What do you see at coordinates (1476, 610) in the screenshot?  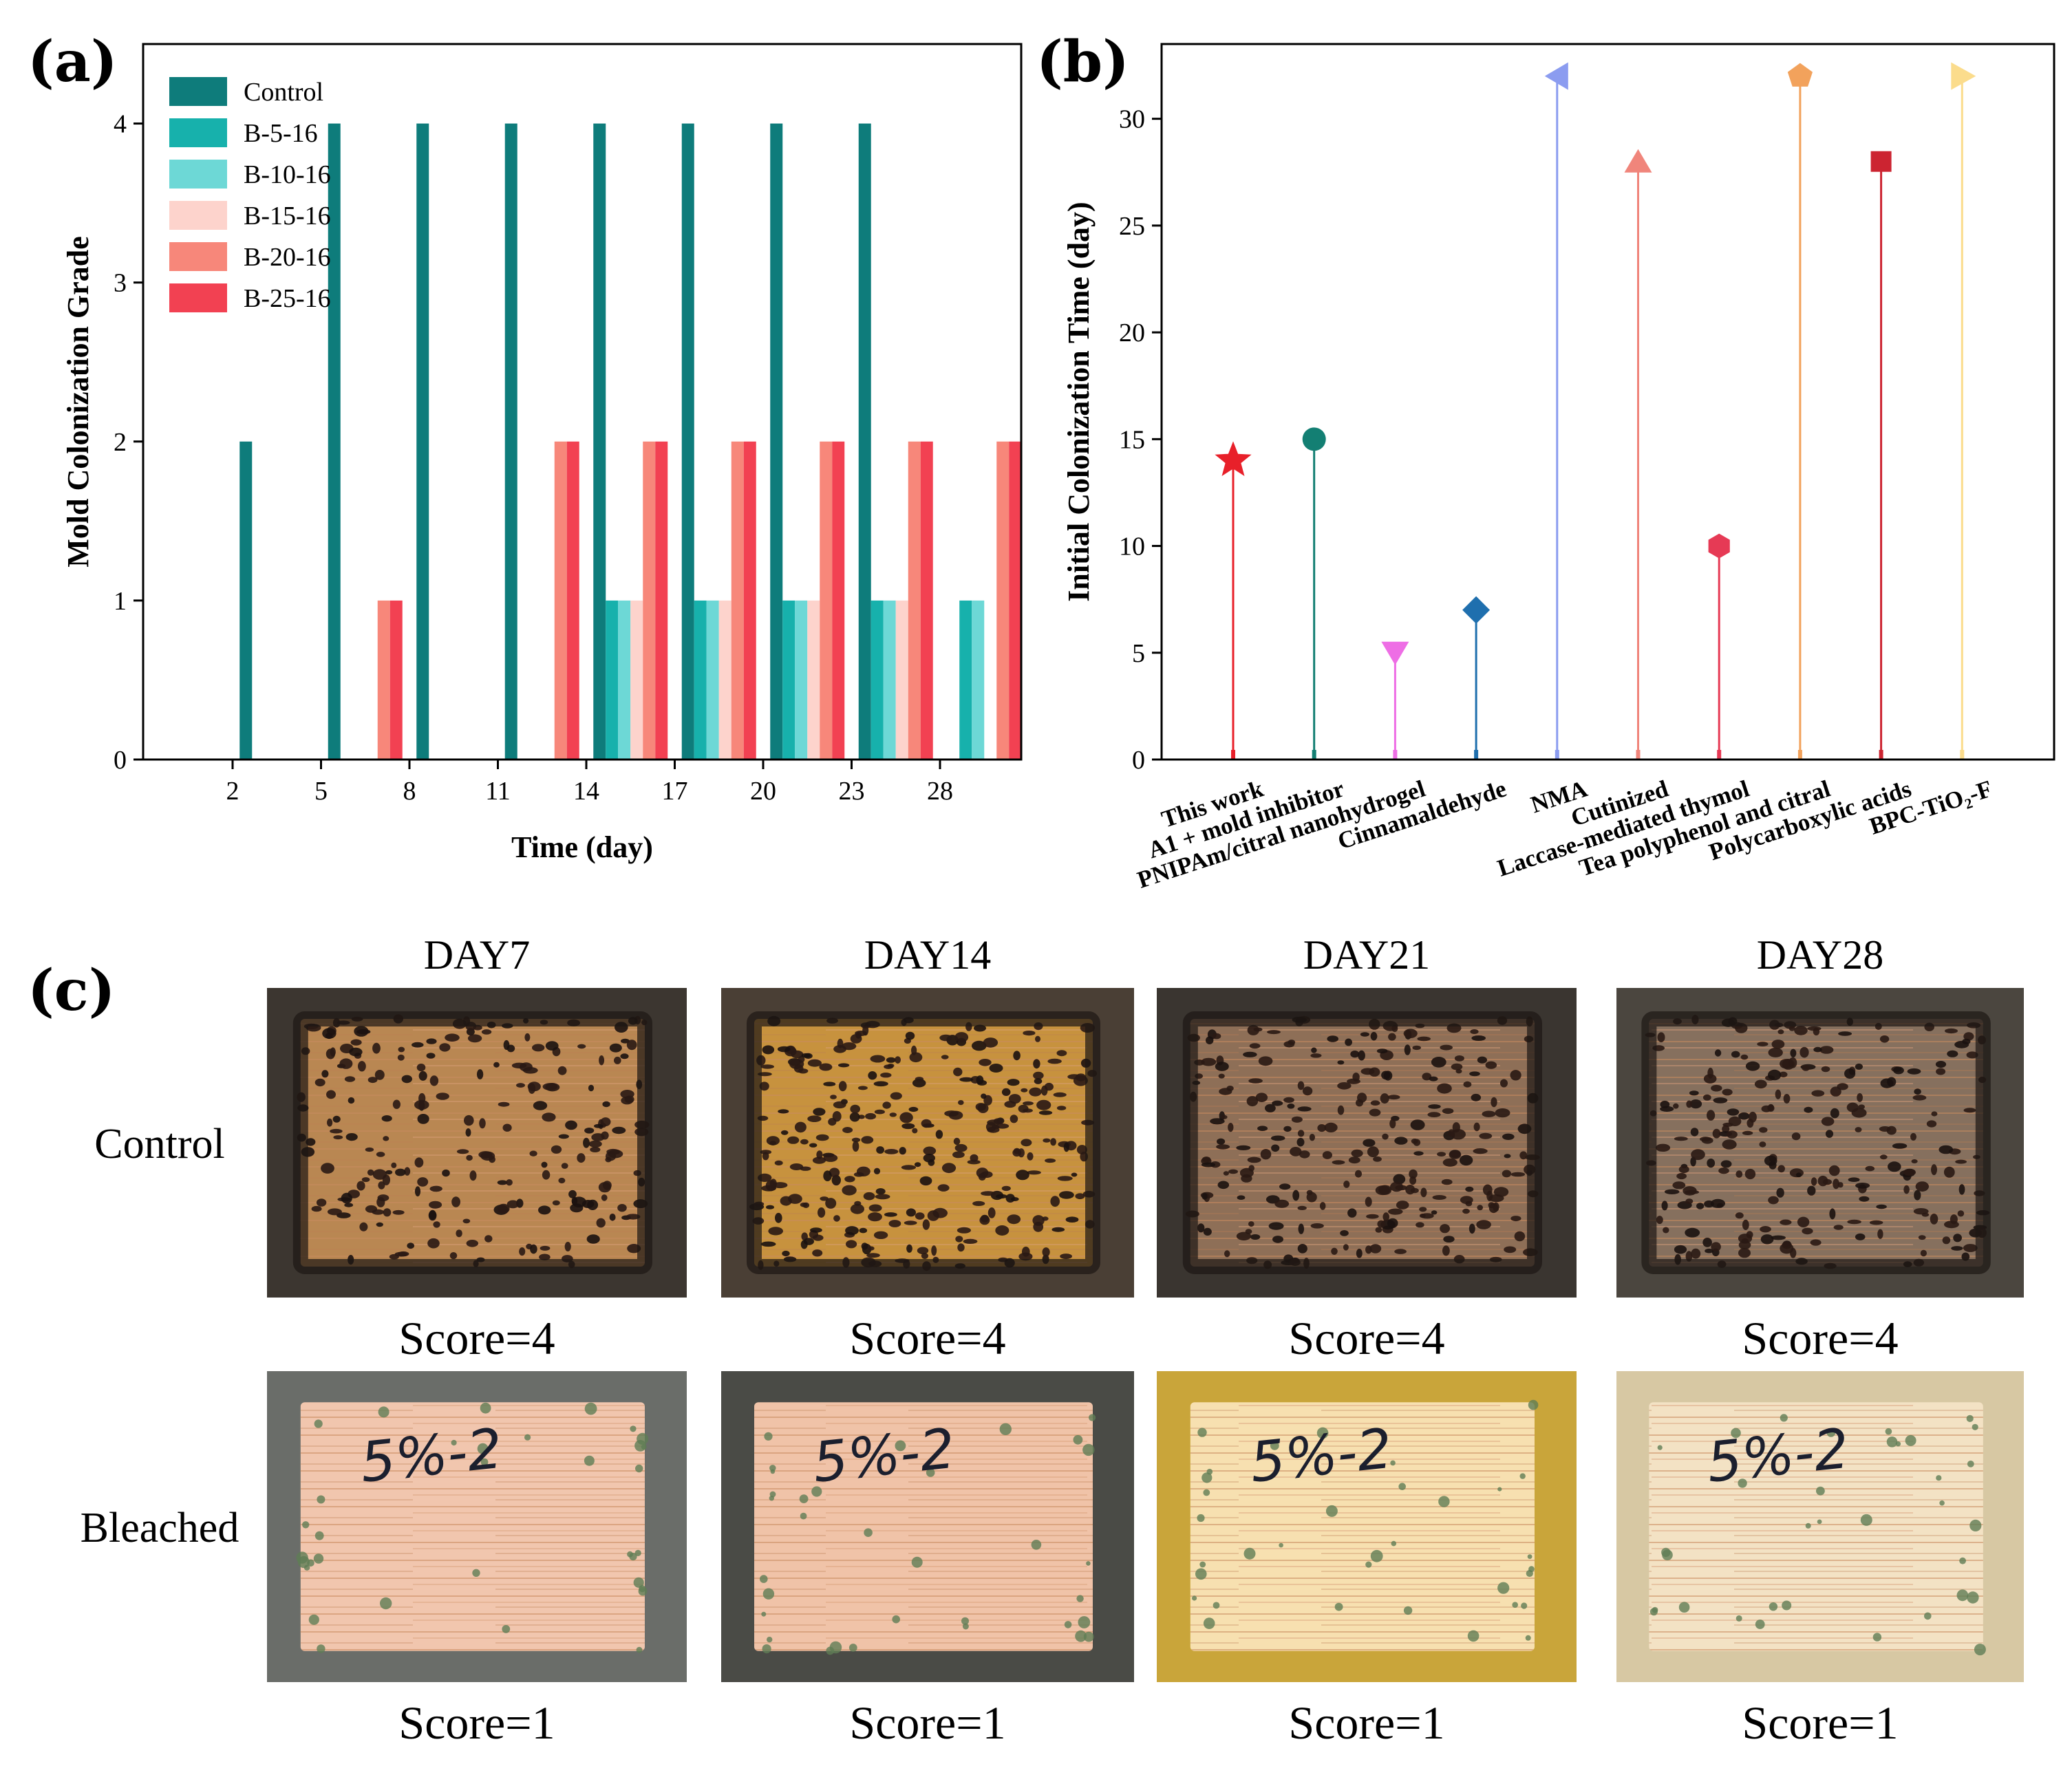 I see `marker-diamond` at bounding box center [1476, 610].